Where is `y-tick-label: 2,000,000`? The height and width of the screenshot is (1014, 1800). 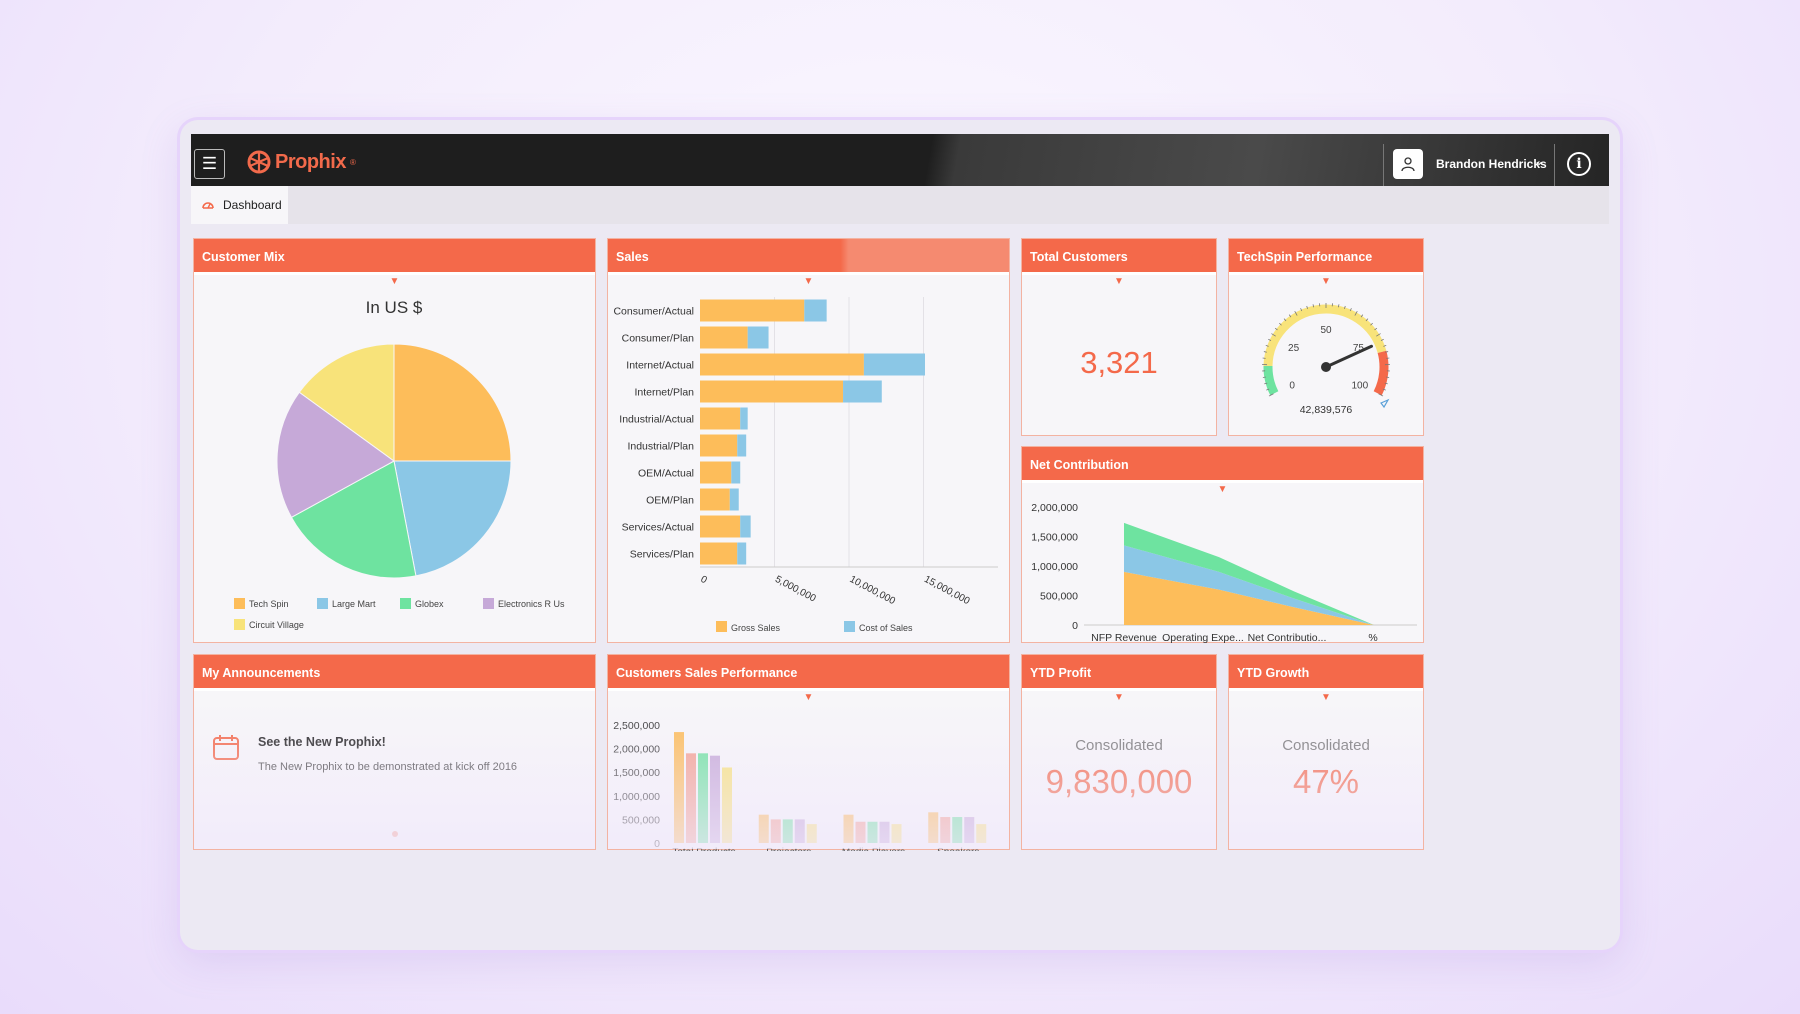
y-tick-label: 2,000,000 is located at coordinates (1054, 508).